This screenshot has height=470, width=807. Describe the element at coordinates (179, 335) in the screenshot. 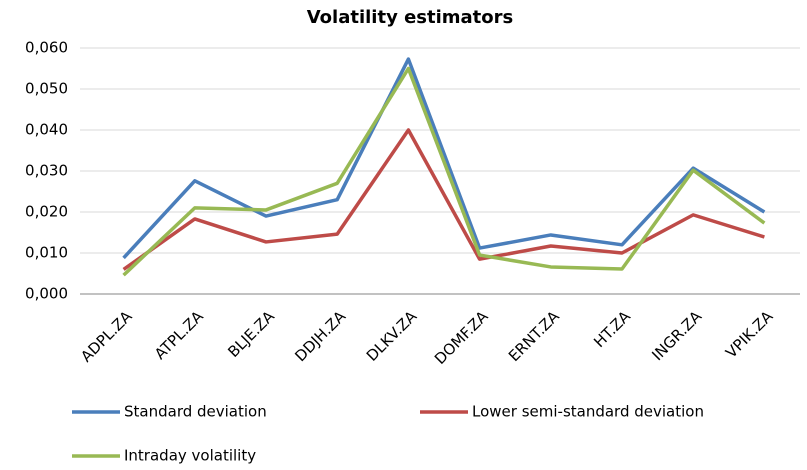

I see `x-tick-label: ATPL.ZA` at that location.